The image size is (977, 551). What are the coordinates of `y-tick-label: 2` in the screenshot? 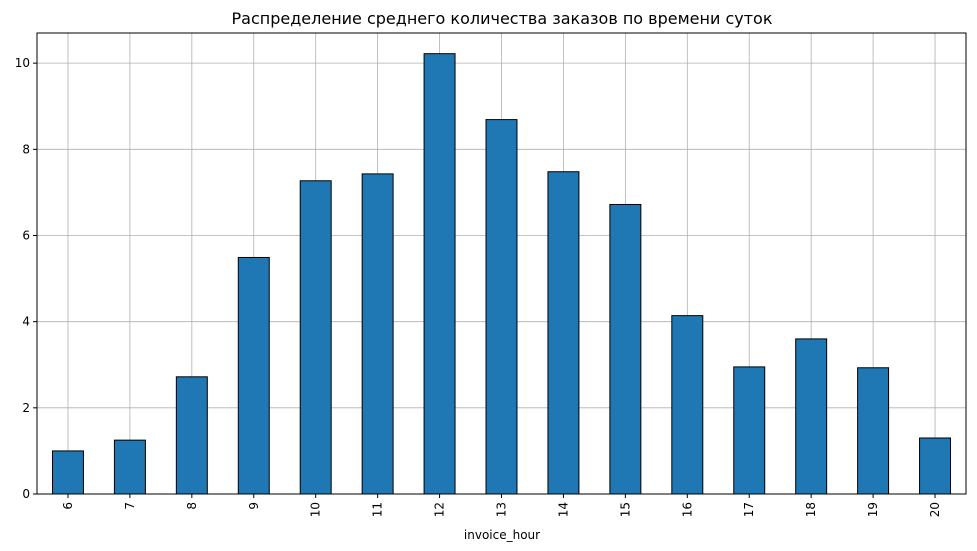 It's located at (26, 408).